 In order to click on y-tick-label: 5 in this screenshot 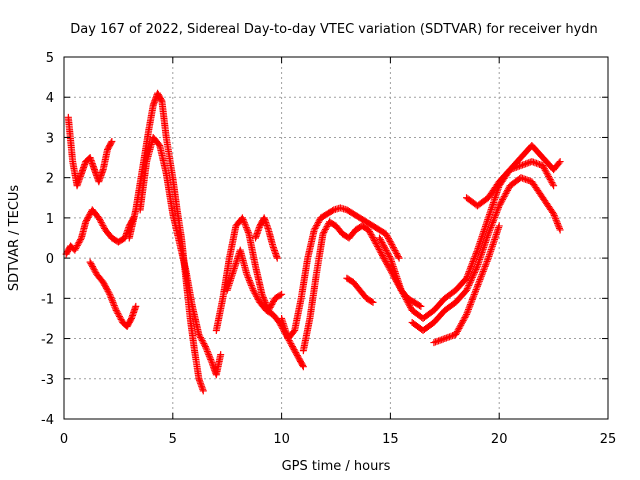, I will do `click(50, 58)`.